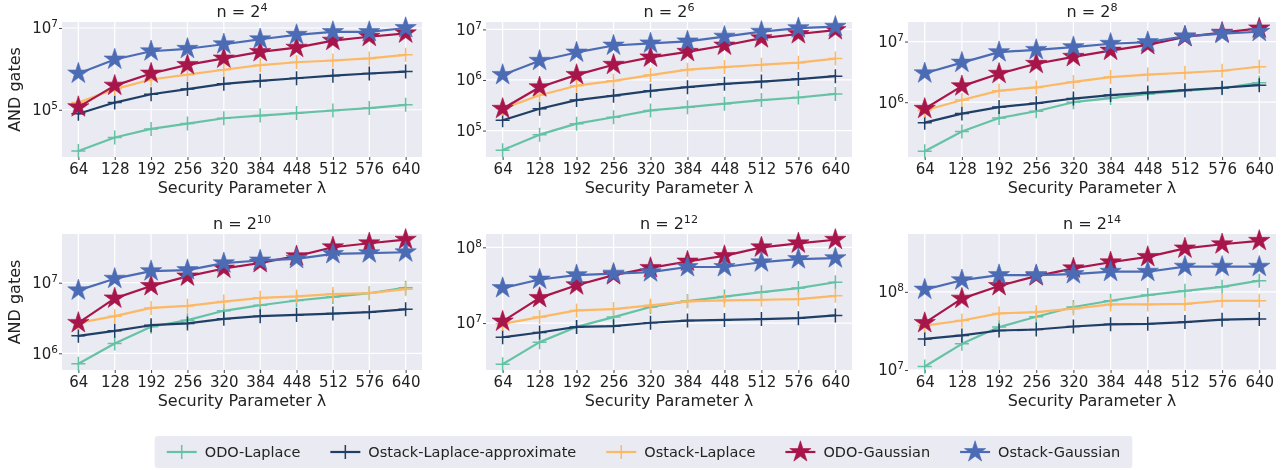 The image size is (1287, 470). What do you see at coordinates (1092, 10) in the screenshot?
I see `chart-title: n = 2$^{8}$` at bounding box center [1092, 10].